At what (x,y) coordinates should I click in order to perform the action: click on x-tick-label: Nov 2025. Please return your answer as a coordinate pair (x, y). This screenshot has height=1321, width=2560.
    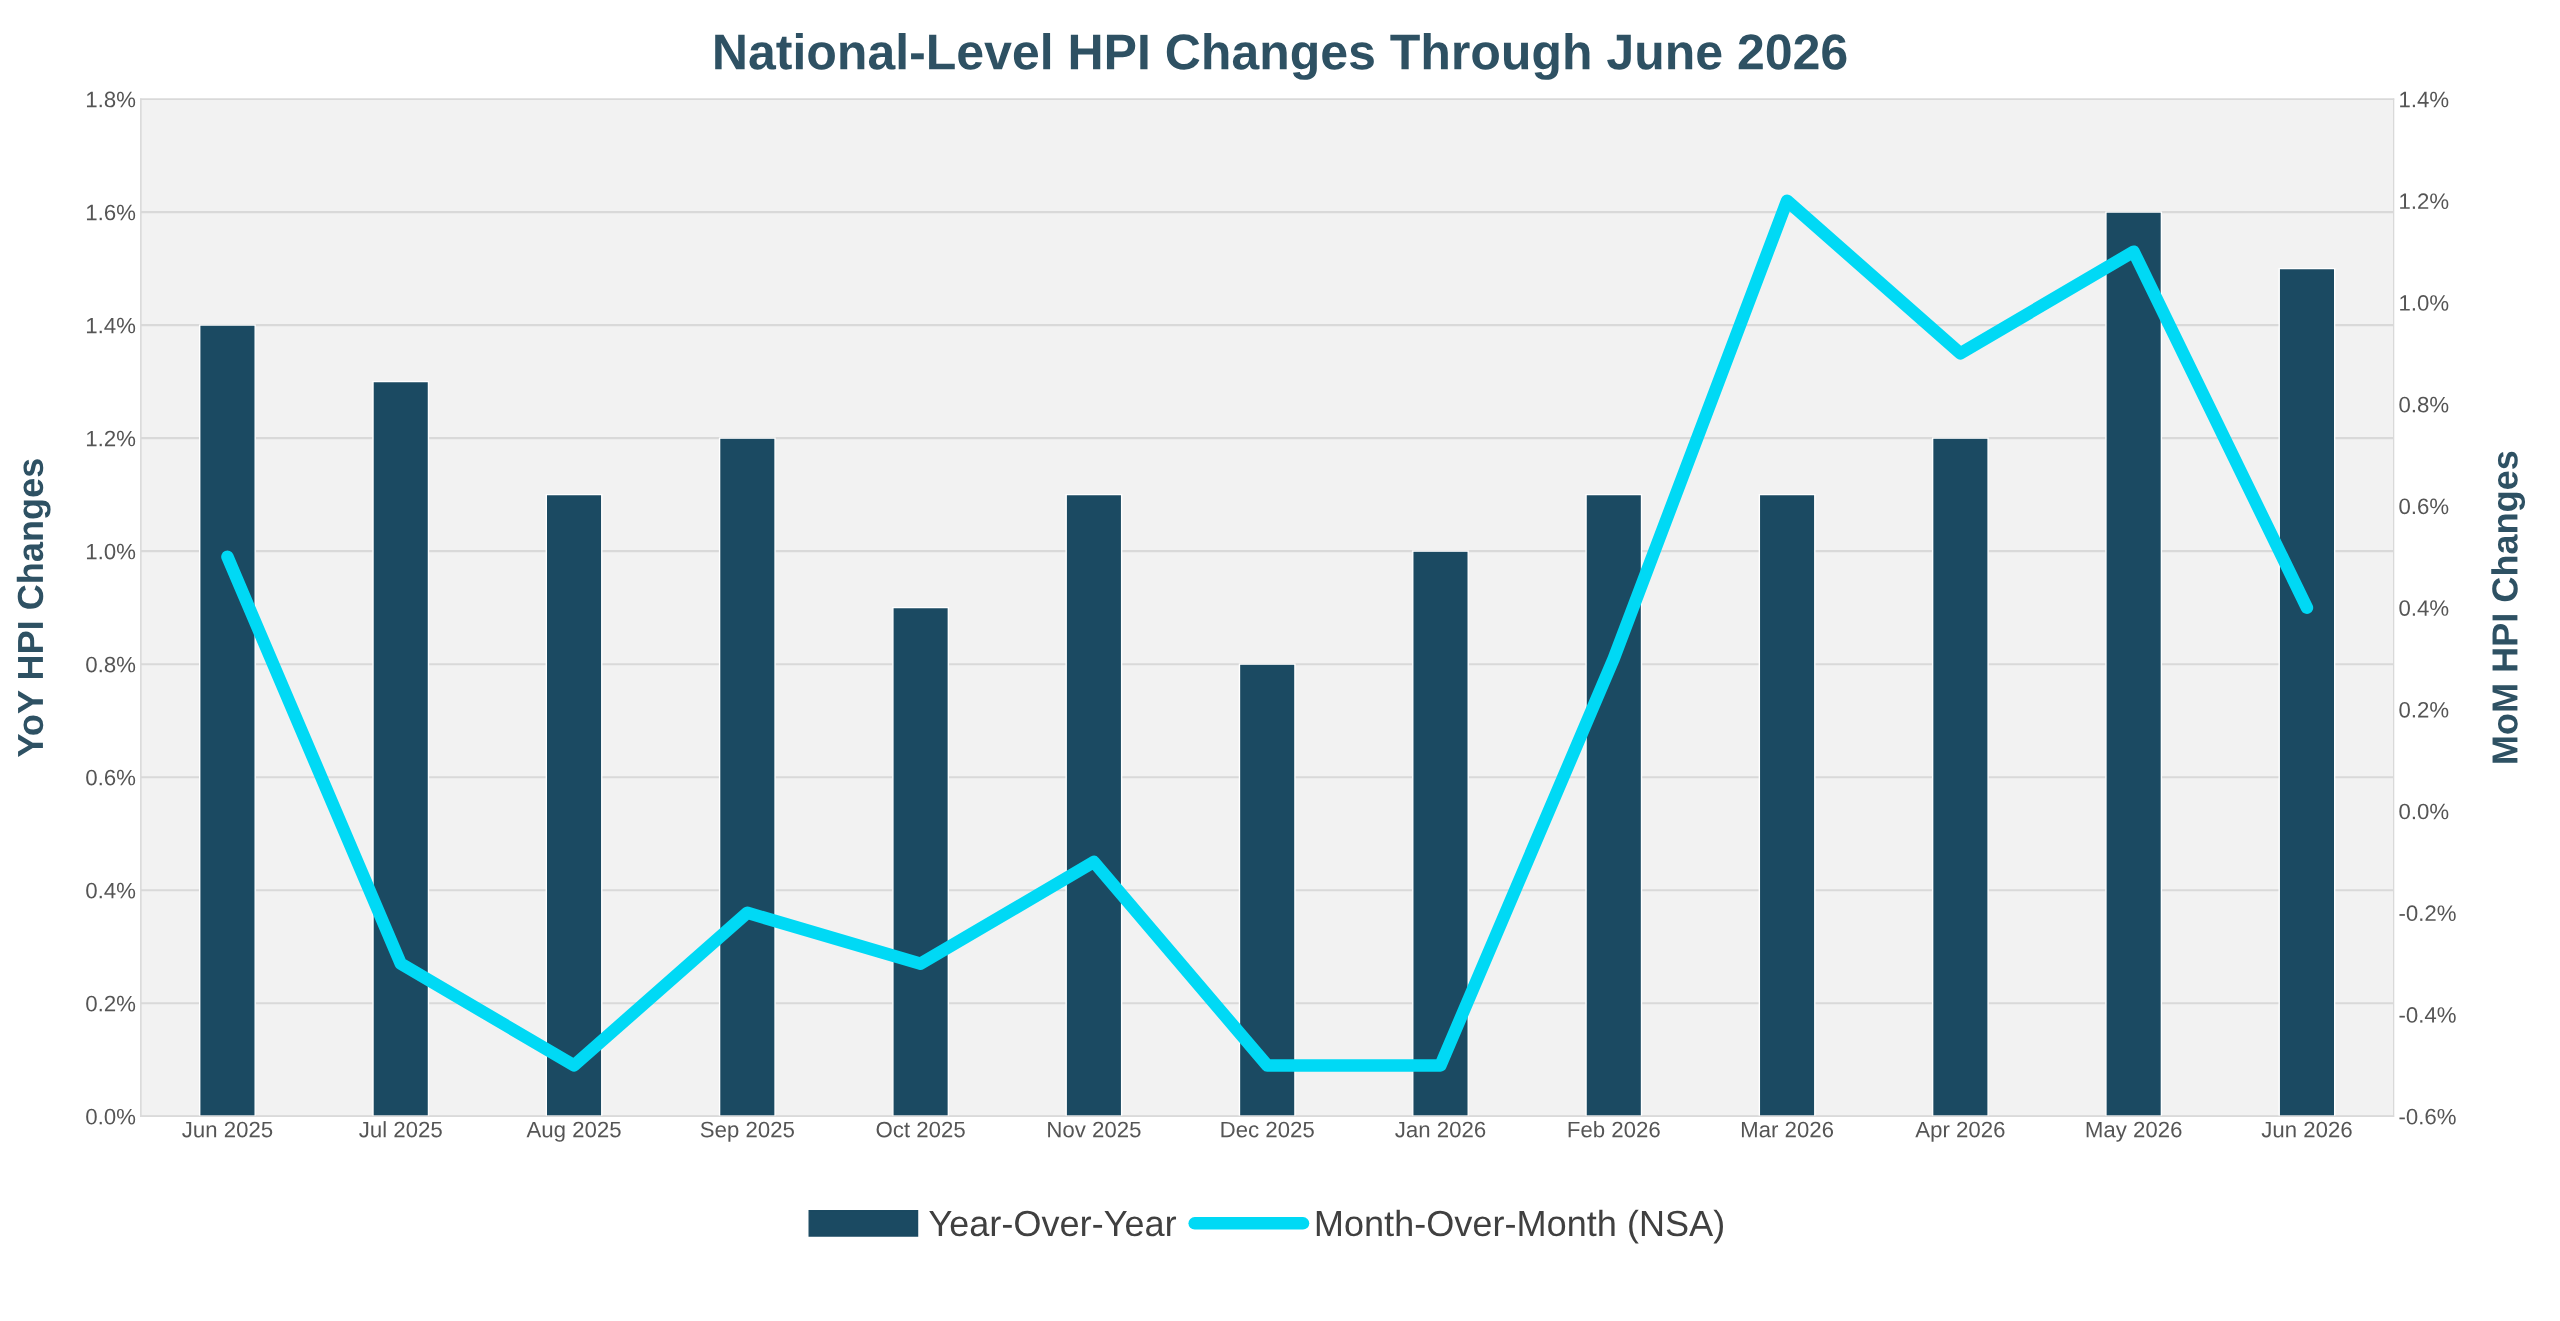
    Looking at the image, I should click on (1094, 1129).